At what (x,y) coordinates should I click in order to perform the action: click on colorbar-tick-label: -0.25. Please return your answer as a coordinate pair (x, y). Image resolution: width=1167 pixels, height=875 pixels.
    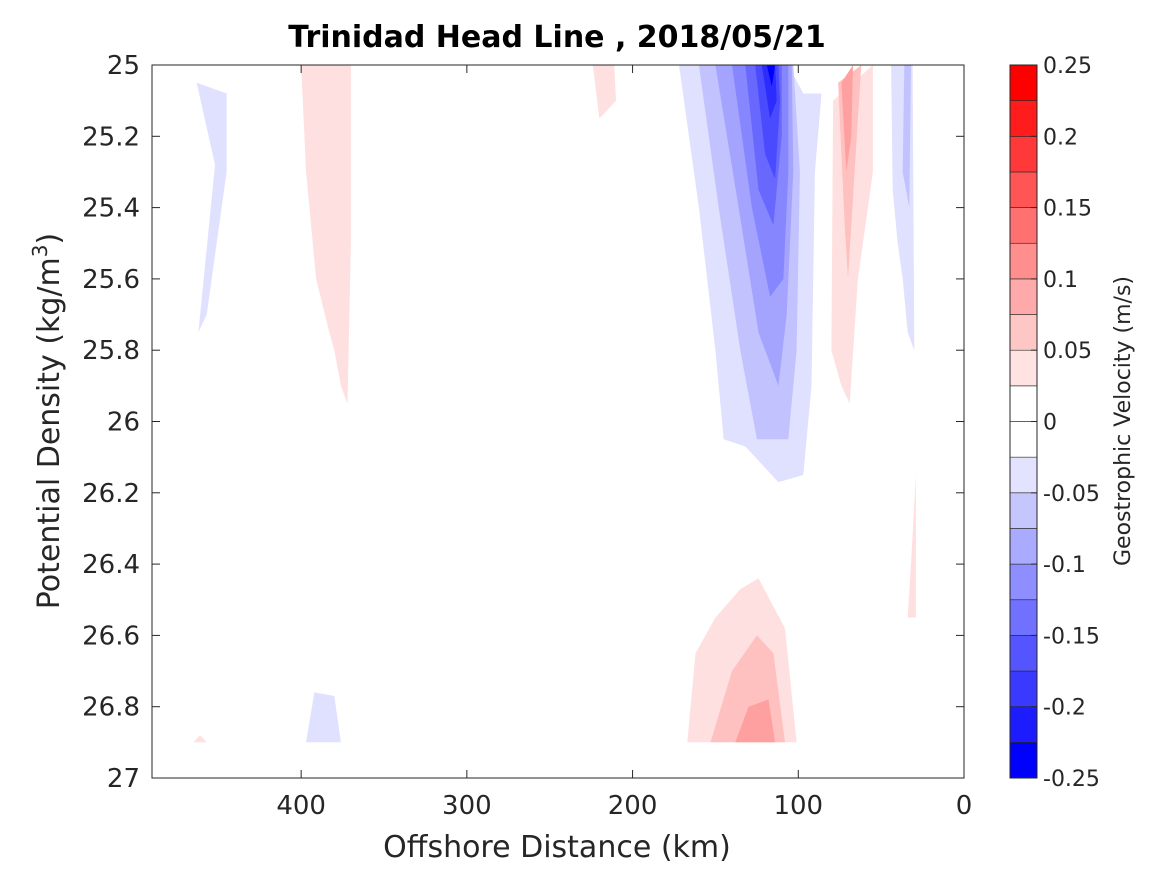
    Looking at the image, I should click on (1071, 779).